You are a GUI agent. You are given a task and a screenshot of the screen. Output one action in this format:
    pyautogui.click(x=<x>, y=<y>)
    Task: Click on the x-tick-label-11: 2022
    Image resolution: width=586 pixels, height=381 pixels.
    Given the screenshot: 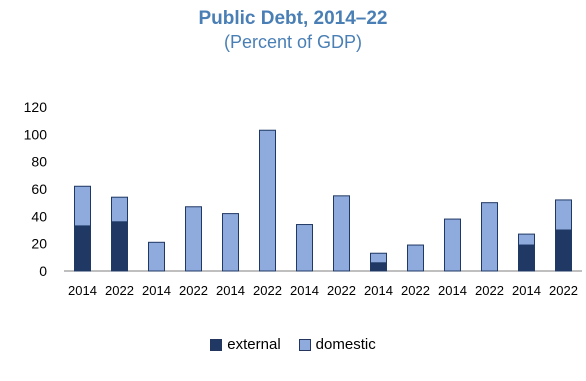 What is the action you would take?
    pyautogui.click(x=489, y=290)
    